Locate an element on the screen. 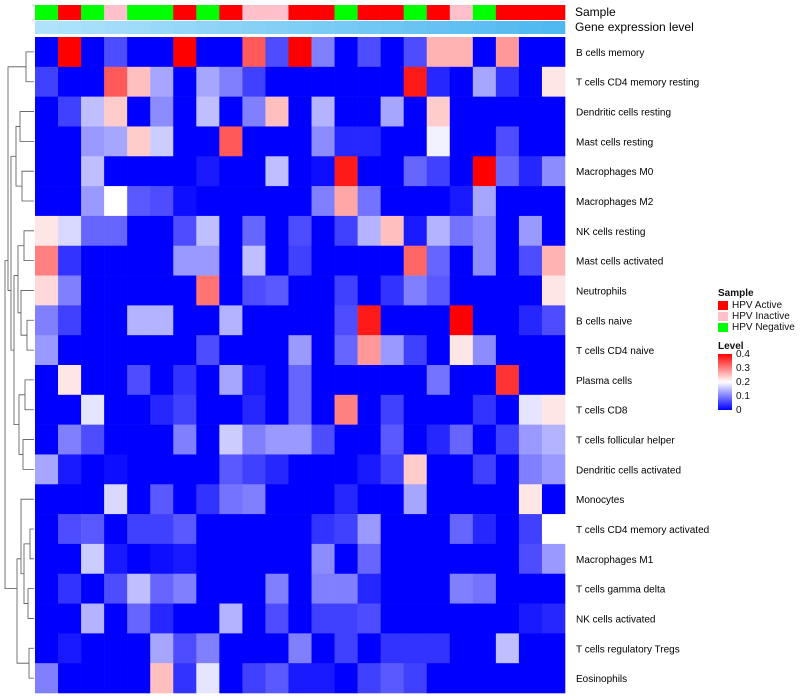 Image resolution: width=800 pixels, height=700 pixels. row-label: Plasma cells is located at coordinates (604, 381).